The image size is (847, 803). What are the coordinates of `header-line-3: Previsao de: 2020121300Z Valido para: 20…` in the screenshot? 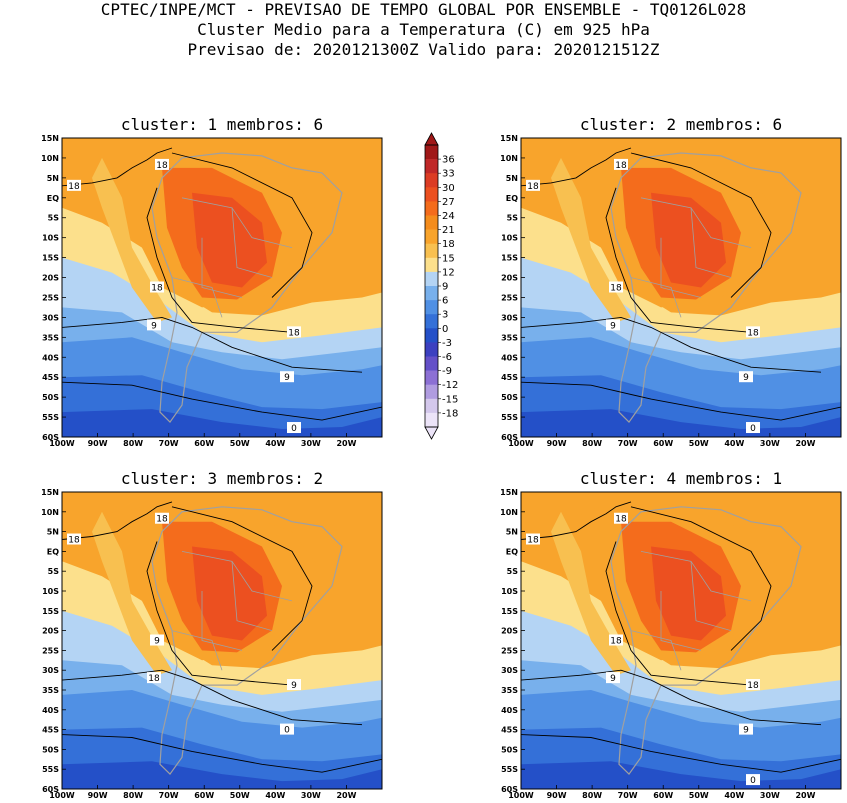 It's located at (423, 49).